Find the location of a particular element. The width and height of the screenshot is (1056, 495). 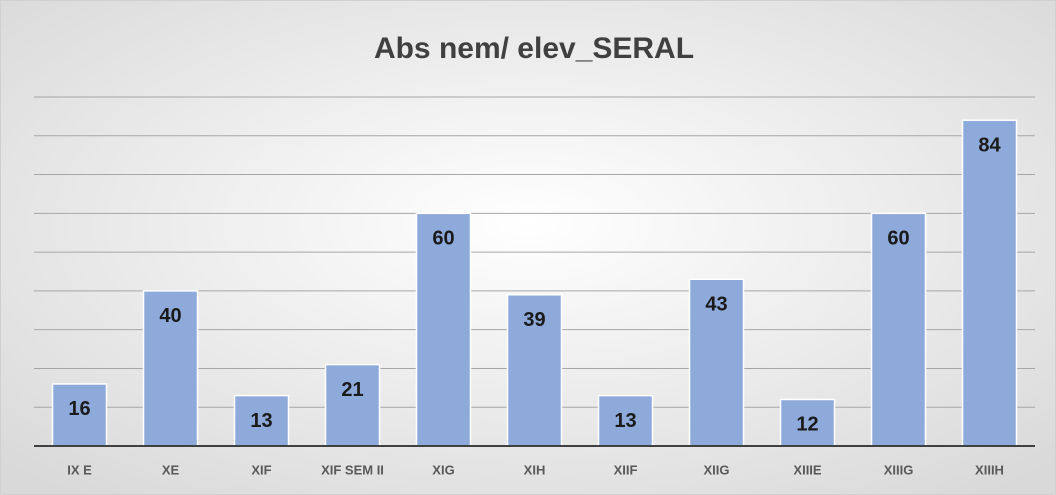

x-tick-label: XIG is located at coordinates (443, 469).